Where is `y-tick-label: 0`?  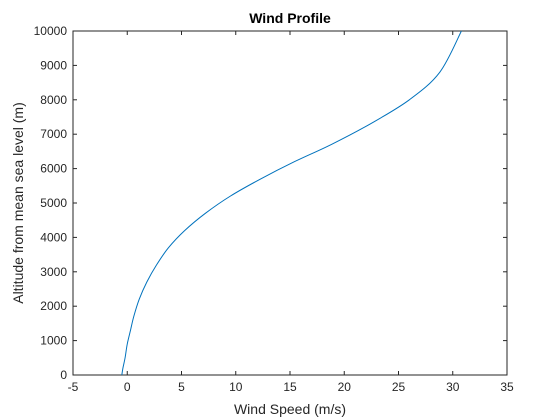 y-tick-label: 0 is located at coordinates (63, 375).